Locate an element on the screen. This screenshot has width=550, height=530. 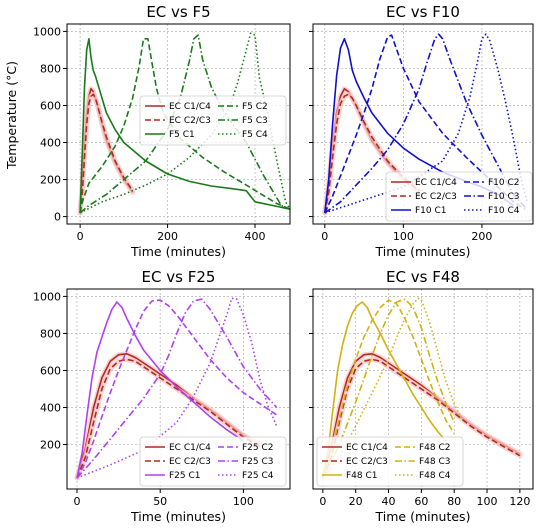
y-tick-label-1: 400 is located at coordinates (50, 408).